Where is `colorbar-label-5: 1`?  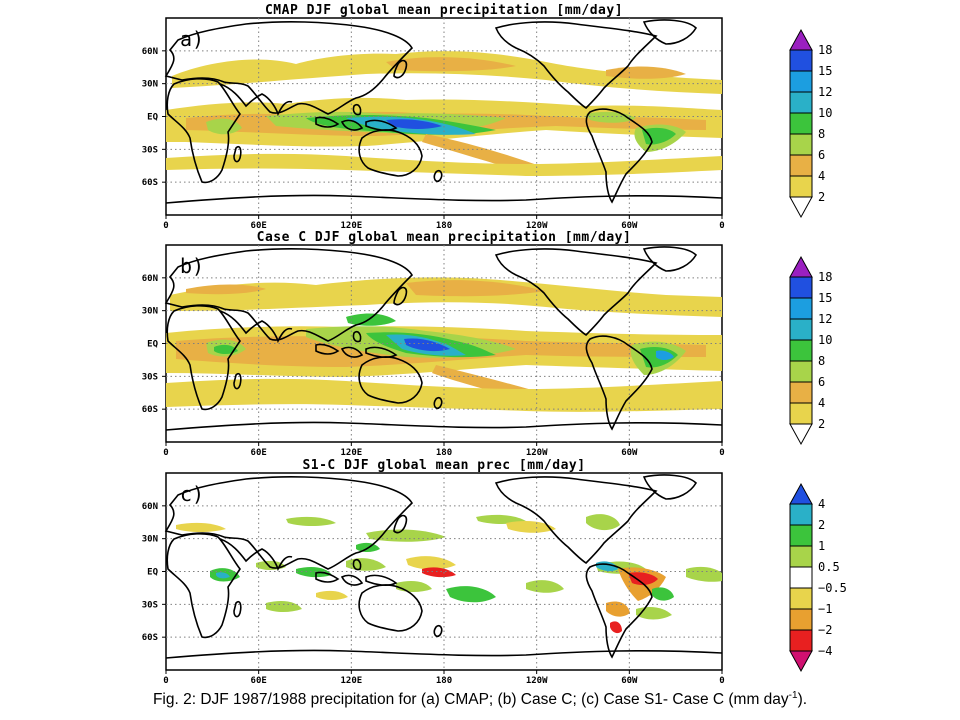 colorbar-label-5: 1 is located at coordinates (821, 546).